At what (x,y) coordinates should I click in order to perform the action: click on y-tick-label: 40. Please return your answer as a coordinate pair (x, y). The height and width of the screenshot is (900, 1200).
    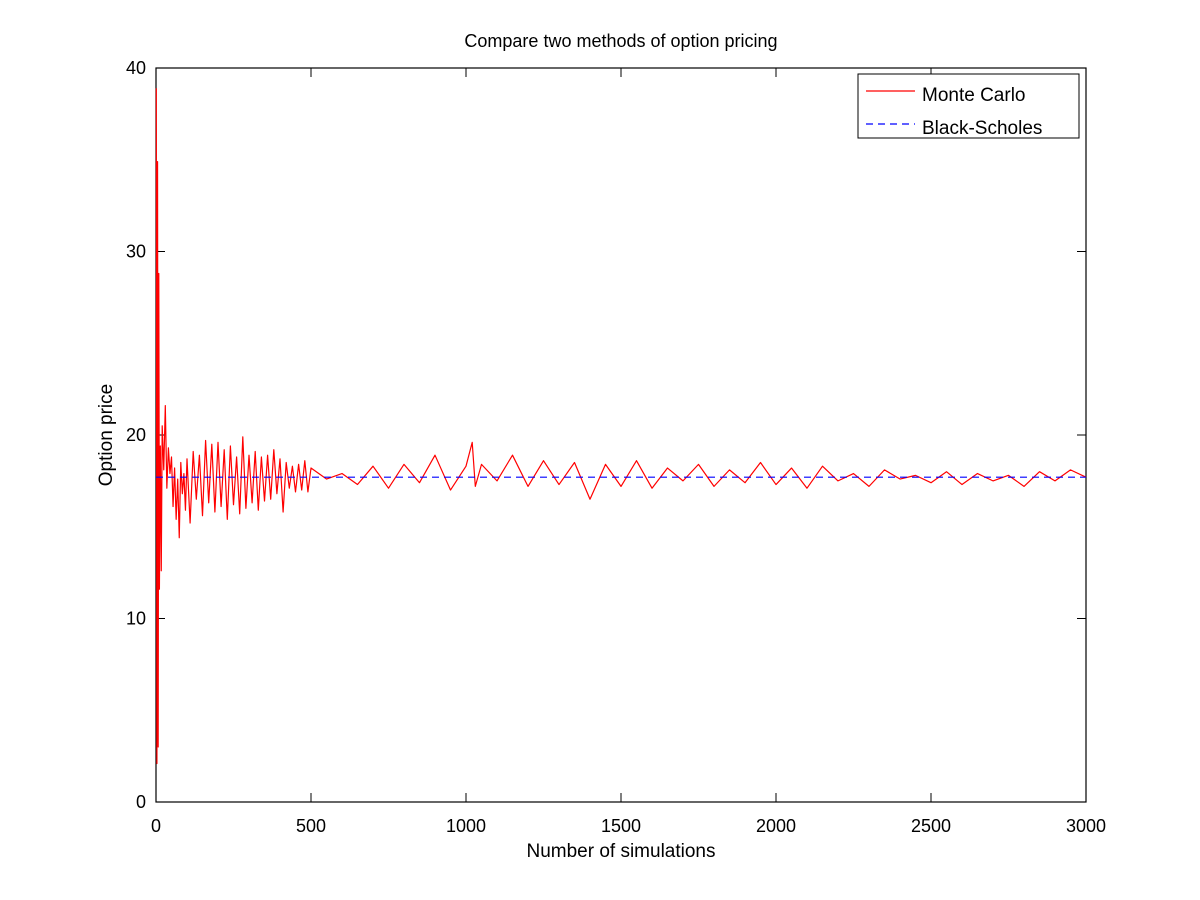
    Looking at the image, I should click on (136, 68).